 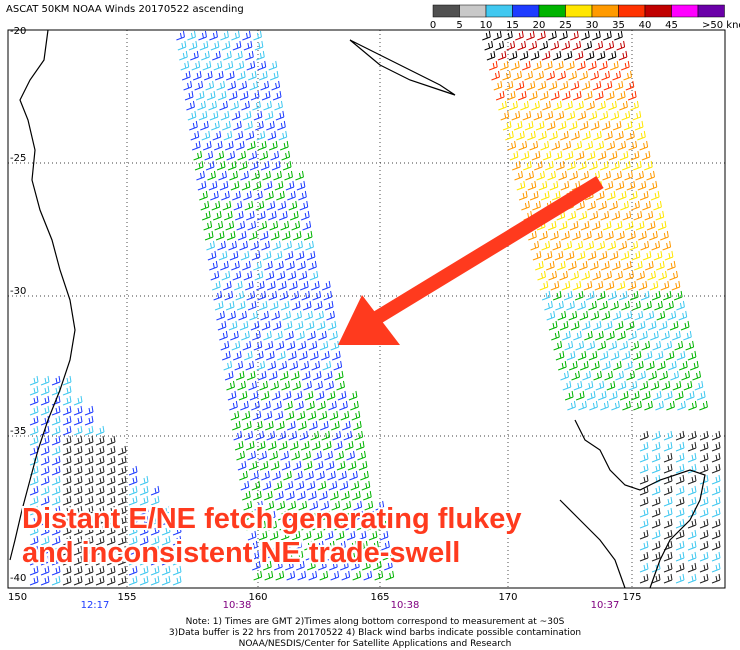 What do you see at coordinates (379, 597) in the screenshot?
I see `lon-label: 165` at bounding box center [379, 597].